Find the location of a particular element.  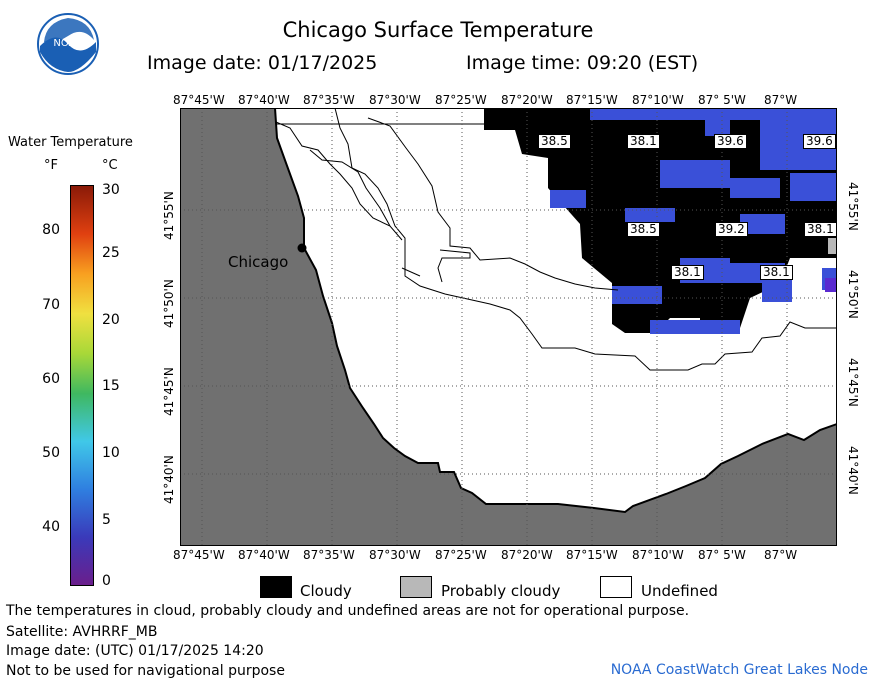

colorbar-tick-c: 25 is located at coordinates (111, 253).